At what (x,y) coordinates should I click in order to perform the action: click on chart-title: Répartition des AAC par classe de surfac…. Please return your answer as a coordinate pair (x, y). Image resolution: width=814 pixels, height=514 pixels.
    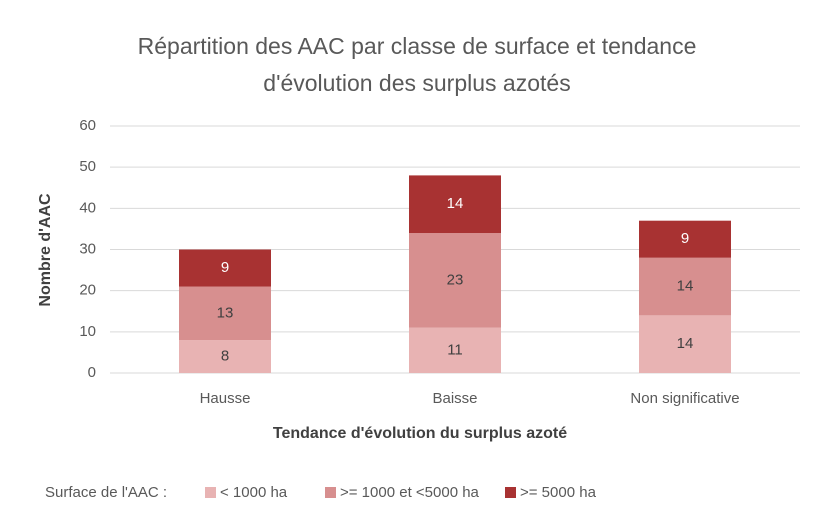
    Looking at the image, I should click on (417, 64).